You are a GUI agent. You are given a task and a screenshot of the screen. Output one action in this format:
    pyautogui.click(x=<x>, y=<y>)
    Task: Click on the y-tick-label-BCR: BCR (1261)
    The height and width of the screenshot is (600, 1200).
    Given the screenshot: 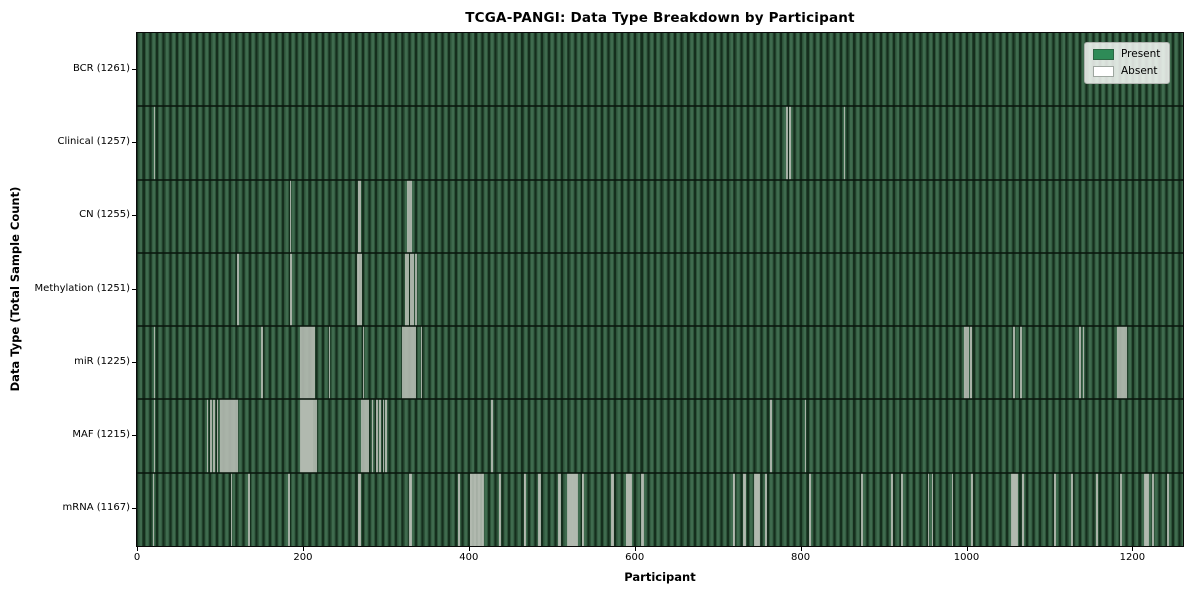 What is the action you would take?
    pyautogui.click(x=101, y=68)
    